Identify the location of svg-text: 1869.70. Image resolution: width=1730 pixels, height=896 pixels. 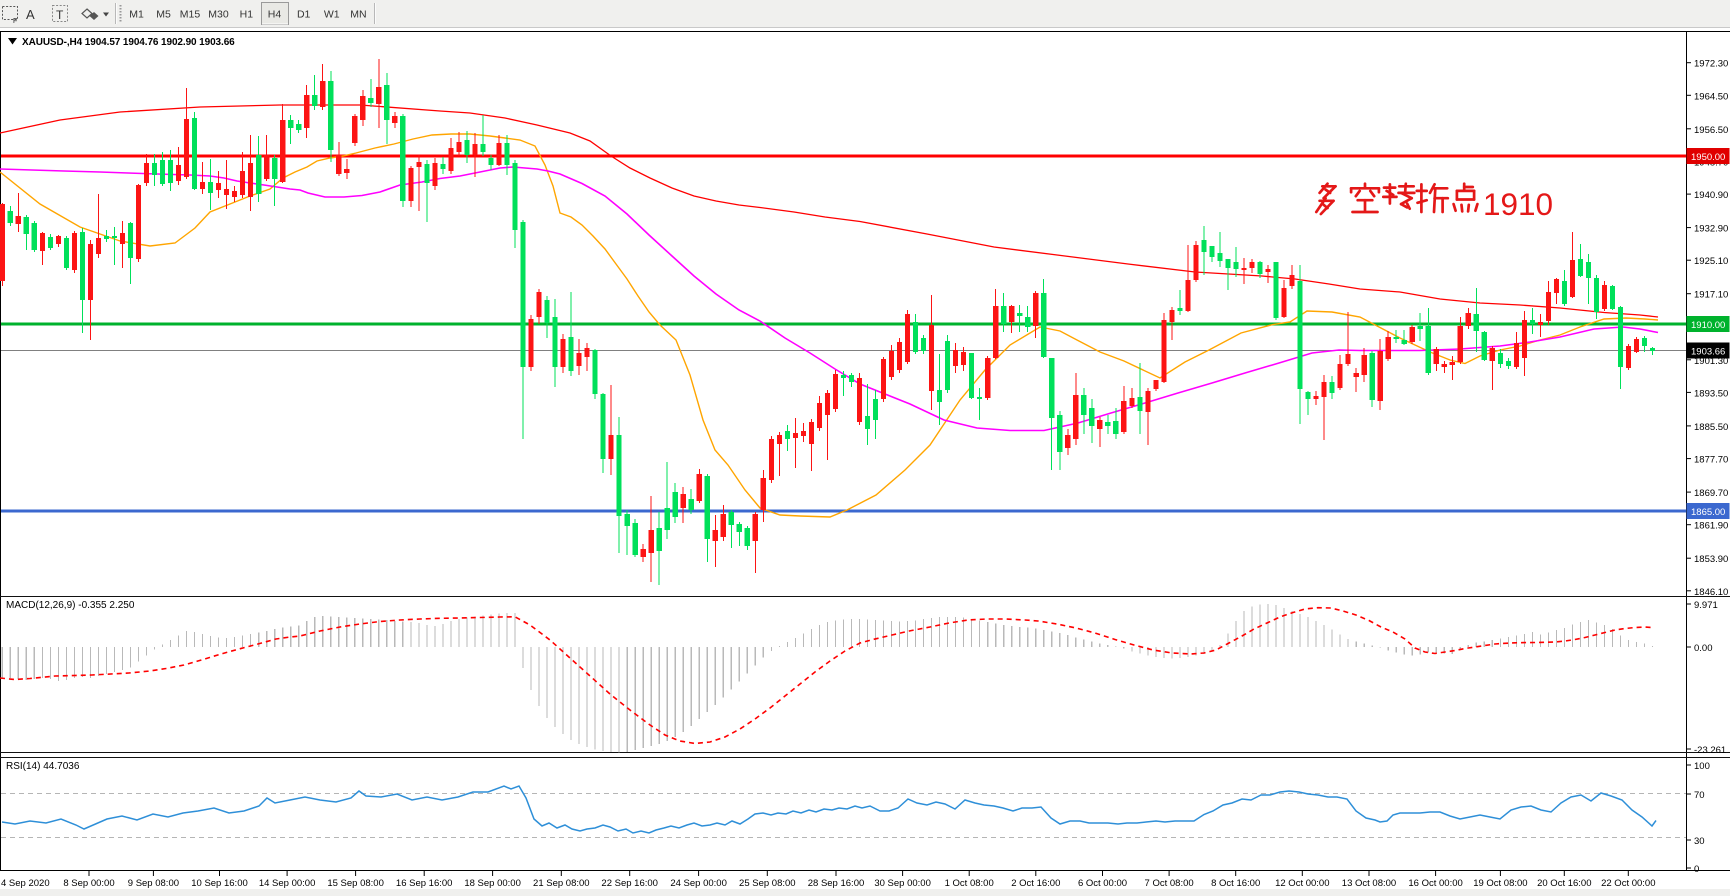
(1711, 493).